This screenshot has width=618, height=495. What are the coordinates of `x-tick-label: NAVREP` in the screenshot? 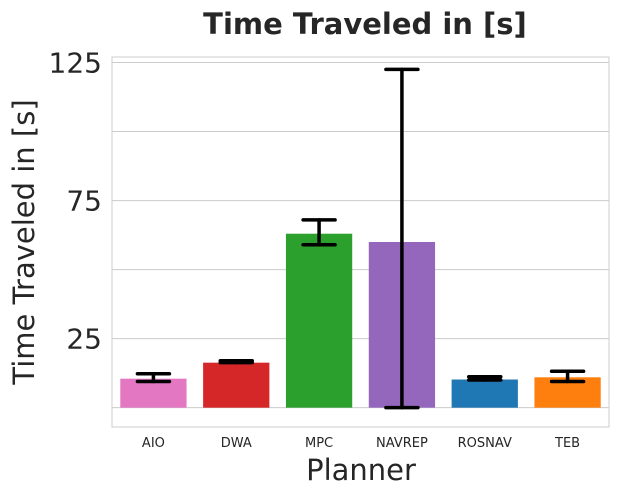 It's located at (402, 443).